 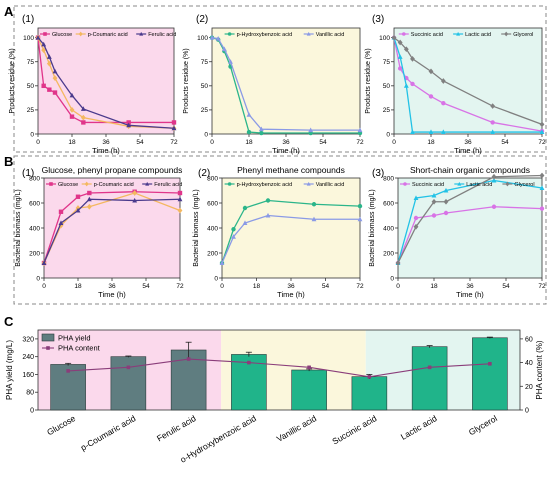 What do you see at coordinates (360, 142) in the screenshot?
I see `x-tick-label: 72` at bounding box center [360, 142].